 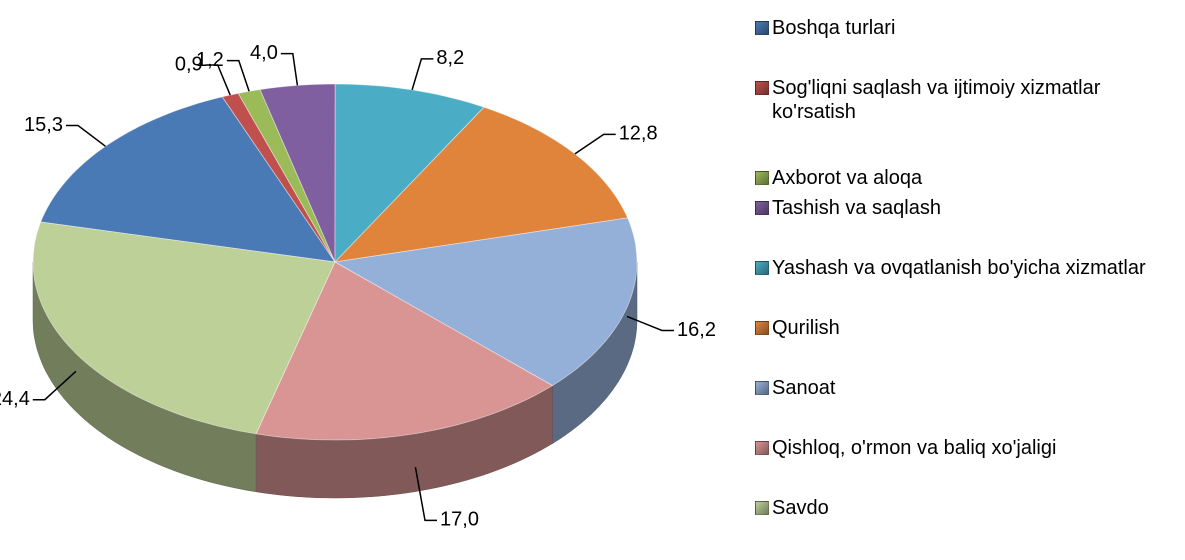 I want to click on legend-entry: Tashish va saqlash, so click(x=967, y=208).